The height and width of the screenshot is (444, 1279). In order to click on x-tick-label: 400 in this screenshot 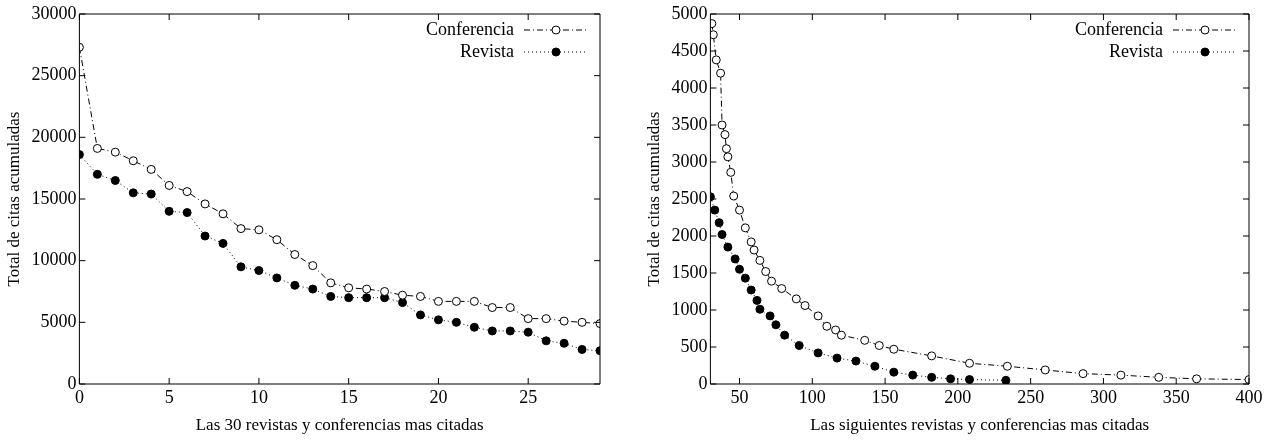, I will do `click(1249, 396)`.